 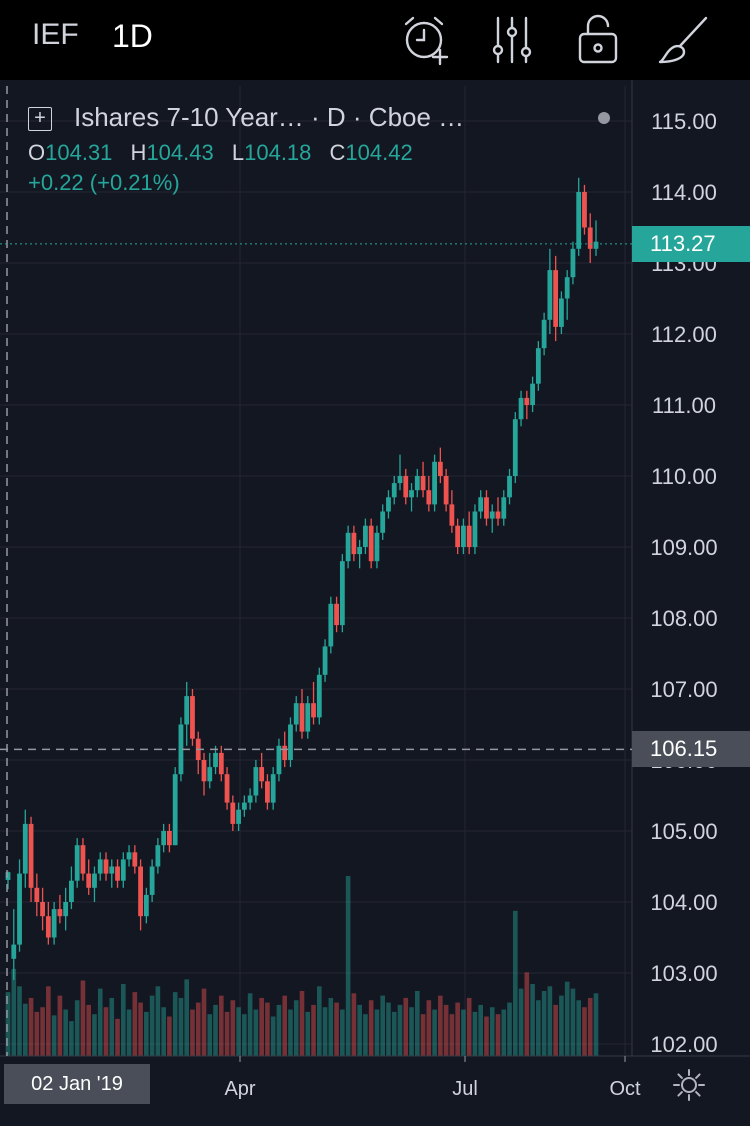 What do you see at coordinates (683, 902) in the screenshot?
I see `price-tick-label: 104.00` at bounding box center [683, 902].